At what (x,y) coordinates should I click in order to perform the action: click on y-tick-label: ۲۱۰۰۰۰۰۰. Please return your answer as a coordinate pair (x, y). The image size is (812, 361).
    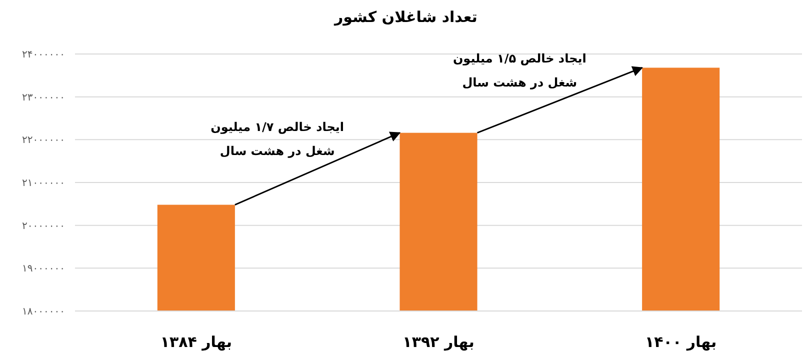
    Looking at the image, I should click on (43, 183).